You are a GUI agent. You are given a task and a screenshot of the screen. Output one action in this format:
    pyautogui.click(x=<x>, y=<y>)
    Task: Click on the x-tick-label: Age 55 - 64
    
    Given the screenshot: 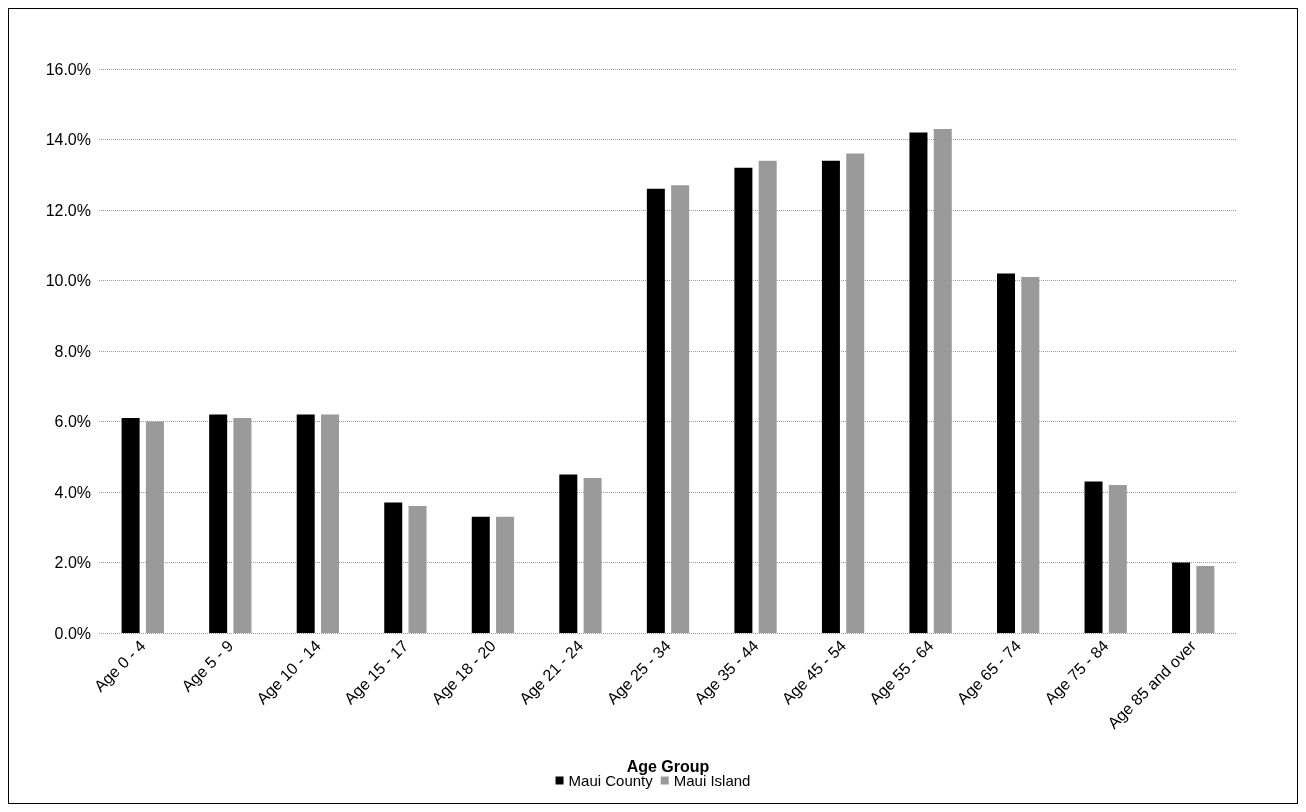 What is the action you would take?
    pyautogui.click(x=901, y=672)
    